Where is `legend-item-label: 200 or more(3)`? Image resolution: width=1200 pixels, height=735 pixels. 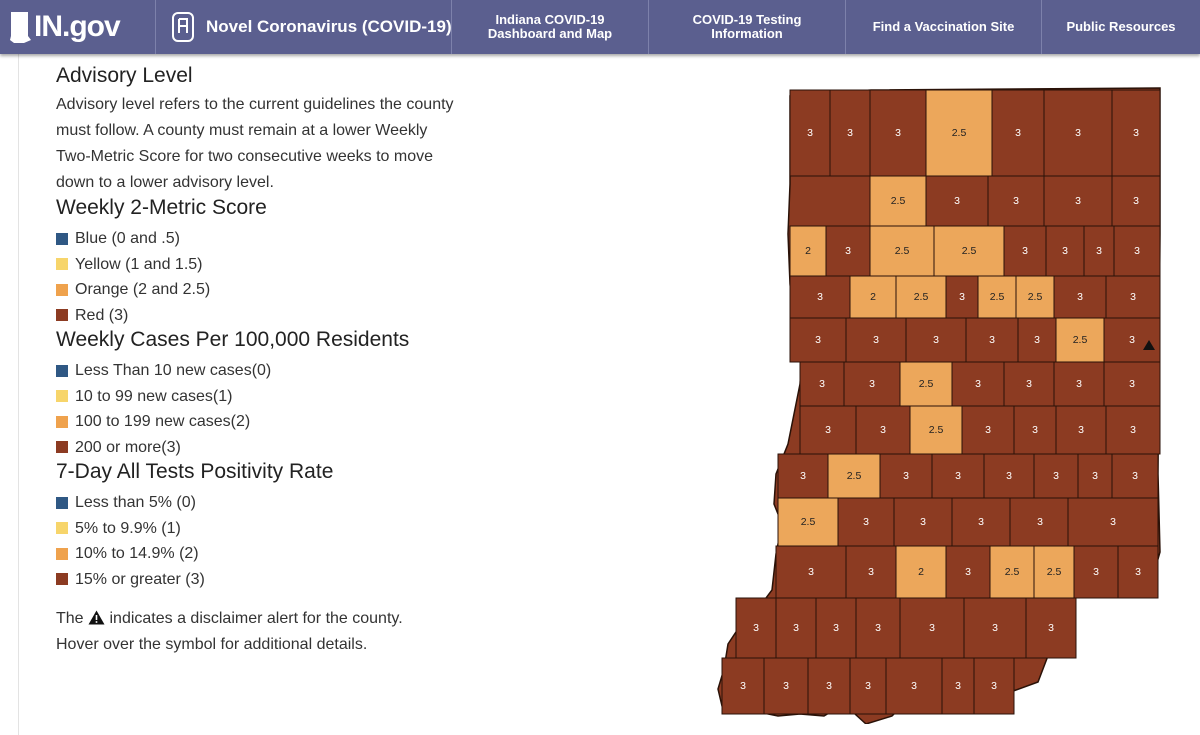 legend-item-label: 200 or more(3) is located at coordinates (128, 447).